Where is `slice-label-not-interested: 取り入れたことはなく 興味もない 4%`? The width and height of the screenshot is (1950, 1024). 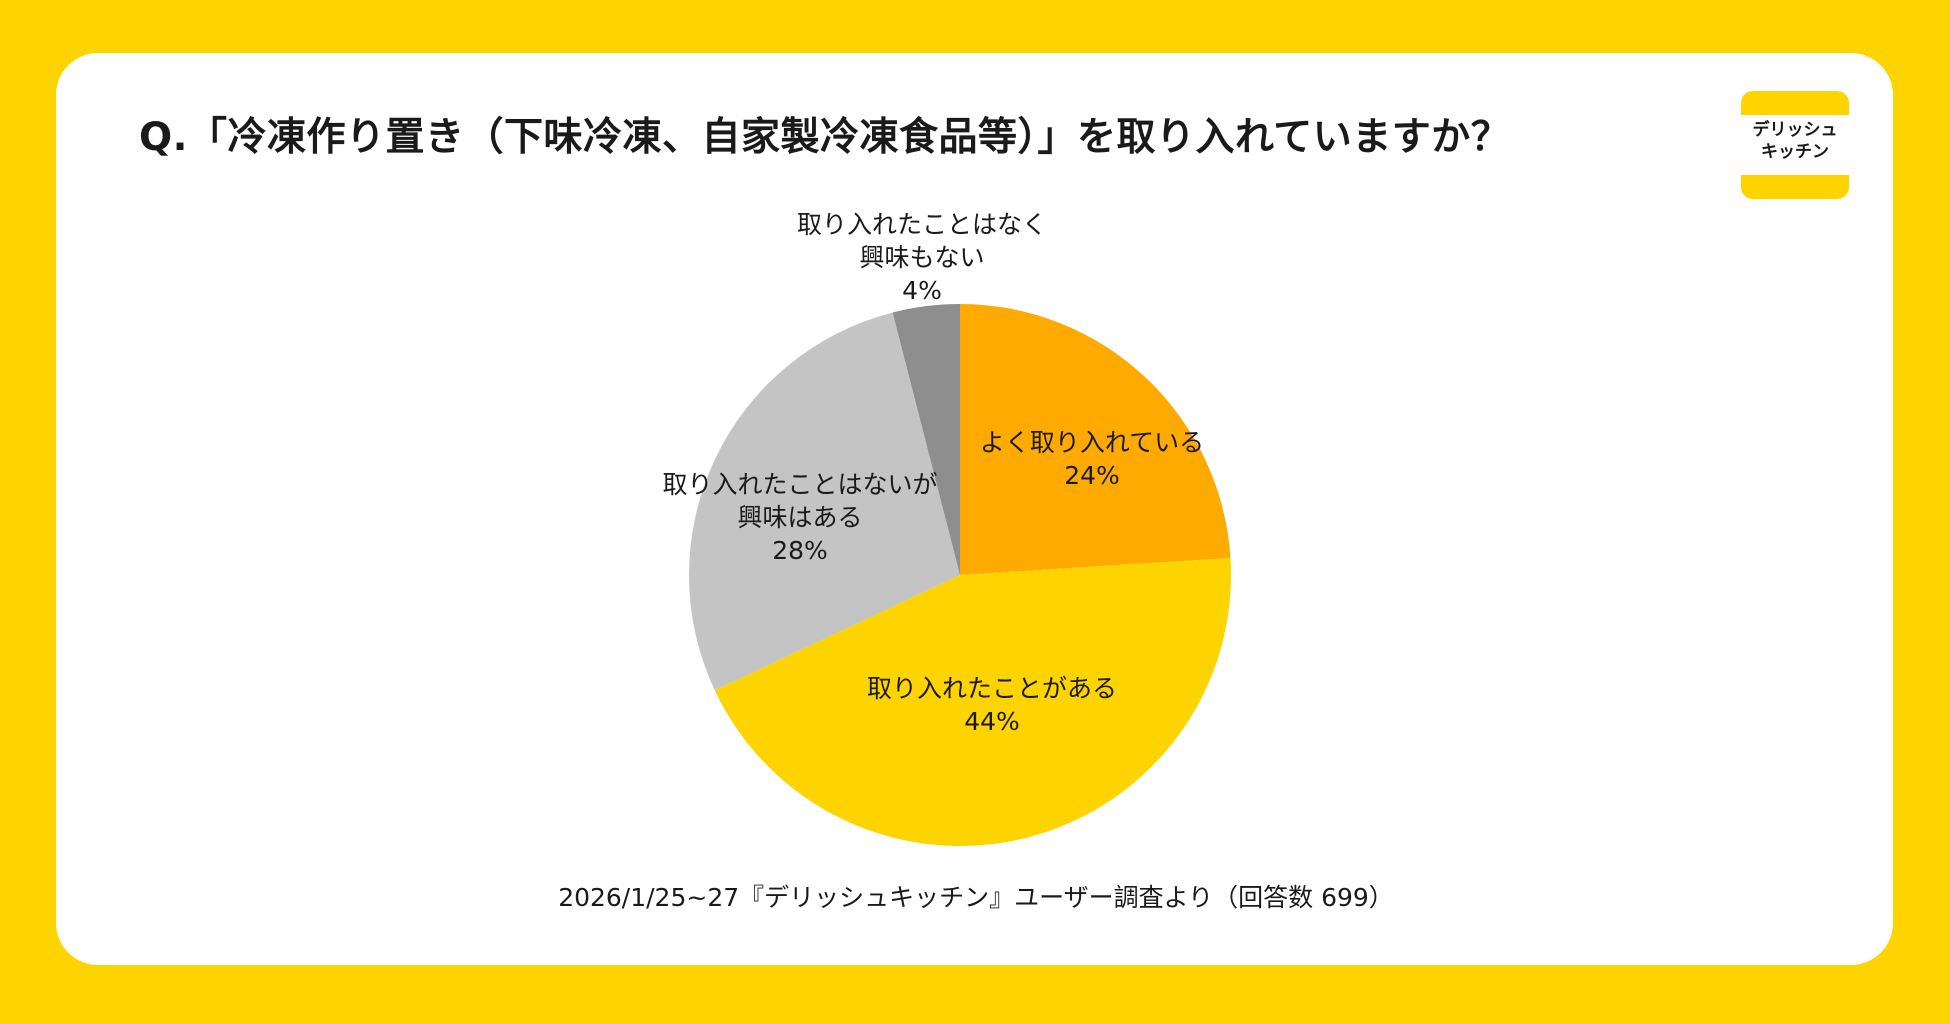
slice-label-not-interested: 取り入れたことはなく 興味もない 4% is located at coordinates (922, 257).